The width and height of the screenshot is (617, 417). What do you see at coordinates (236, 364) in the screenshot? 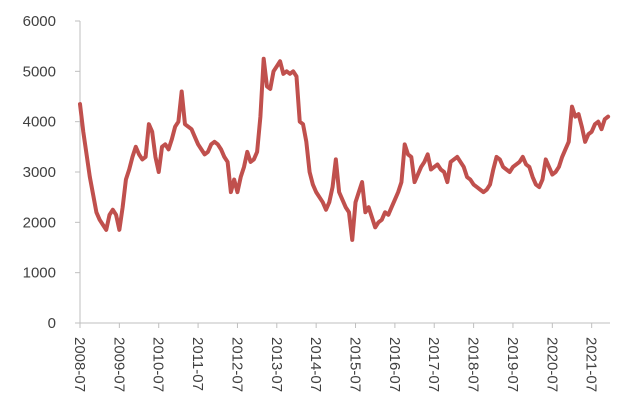
I see `x-tick-label: 2012-07` at bounding box center [236, 364].